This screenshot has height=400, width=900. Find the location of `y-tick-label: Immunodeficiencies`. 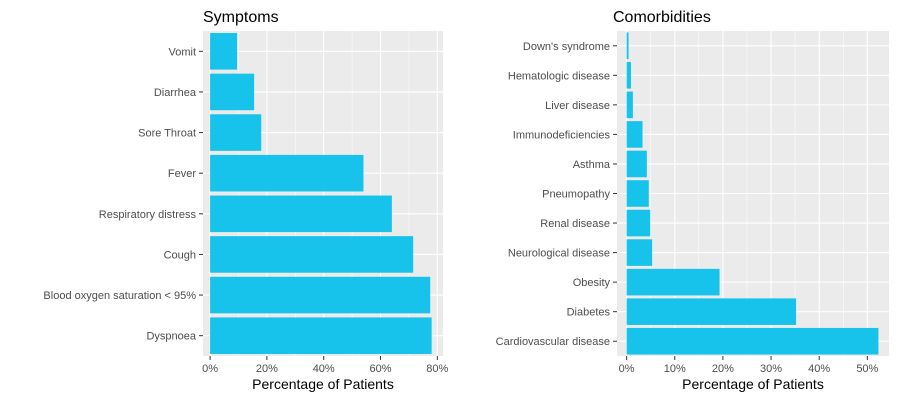

y-tick-label: Immunodeficiencies is located at coordinates (562, 135).